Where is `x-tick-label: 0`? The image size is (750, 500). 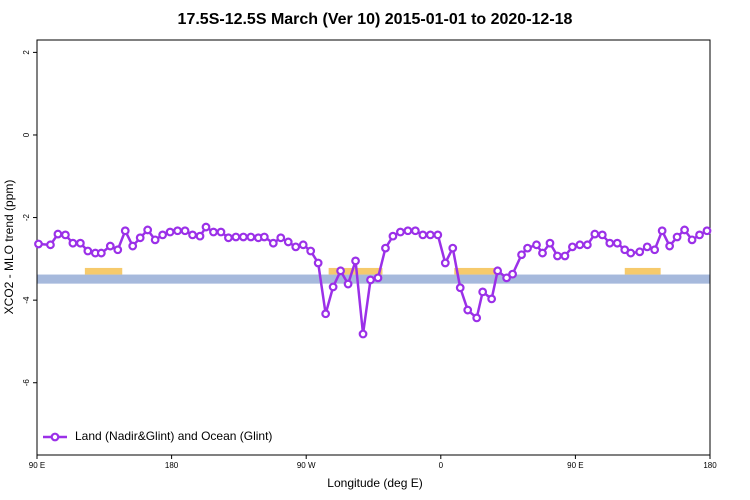 x-tick-label: 0 is located at coordinates (441, 465).